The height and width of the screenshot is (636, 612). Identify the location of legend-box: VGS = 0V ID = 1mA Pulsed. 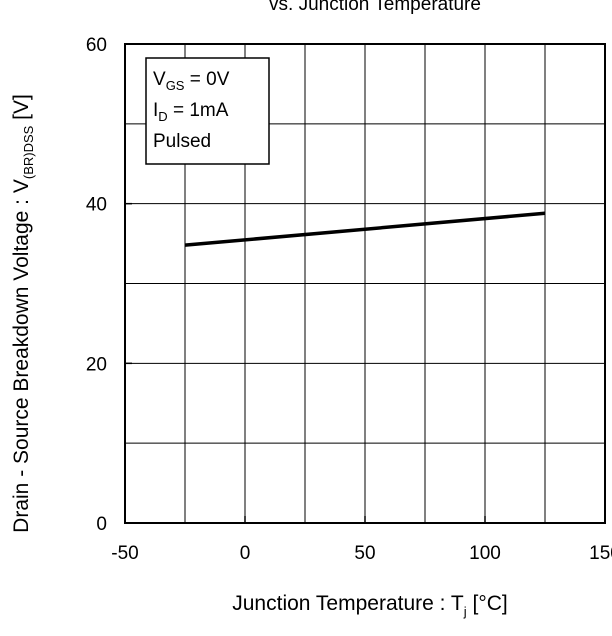
(207, 111).